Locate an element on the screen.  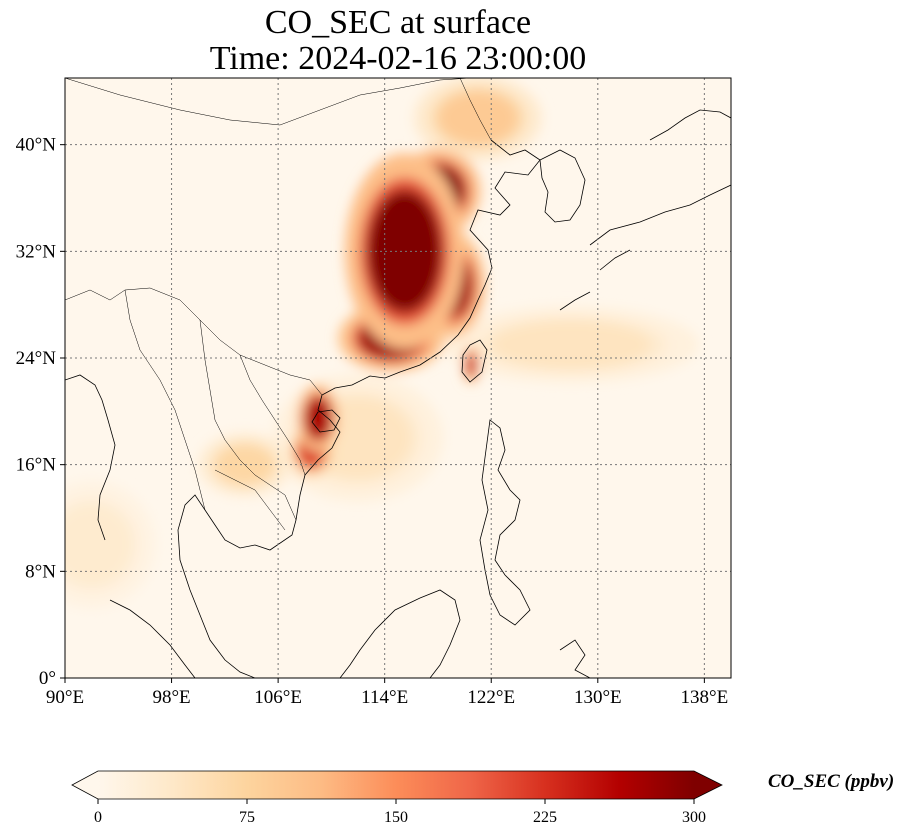
colorbar-tick-label: 0 is located at coordinates (98, 817).